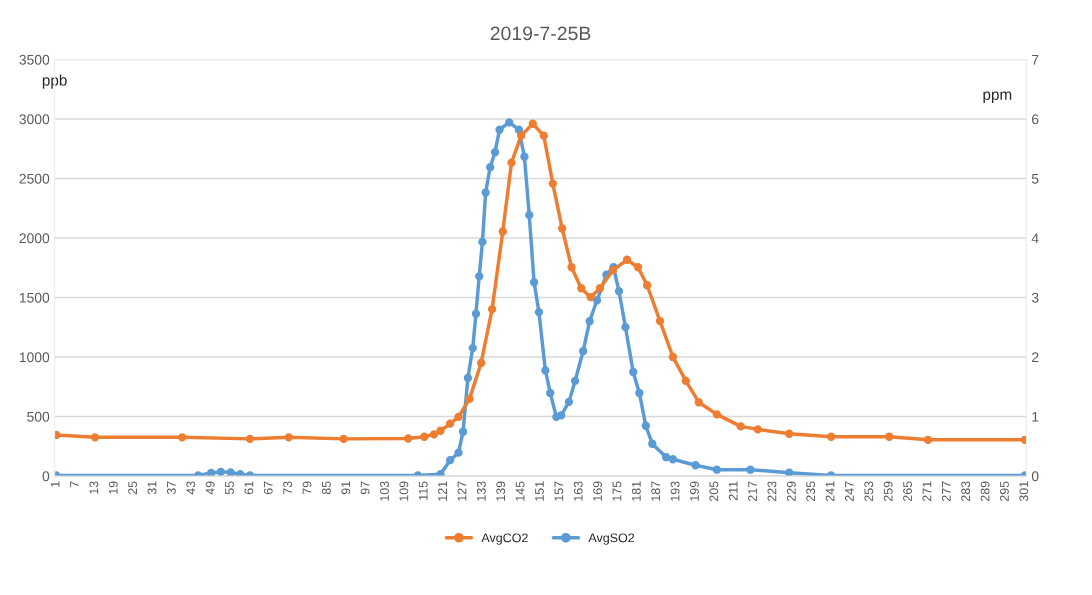  Describe the element at coordinates (1004, 491) in the screenshot. I see `x-tick-label: 295` at that location.